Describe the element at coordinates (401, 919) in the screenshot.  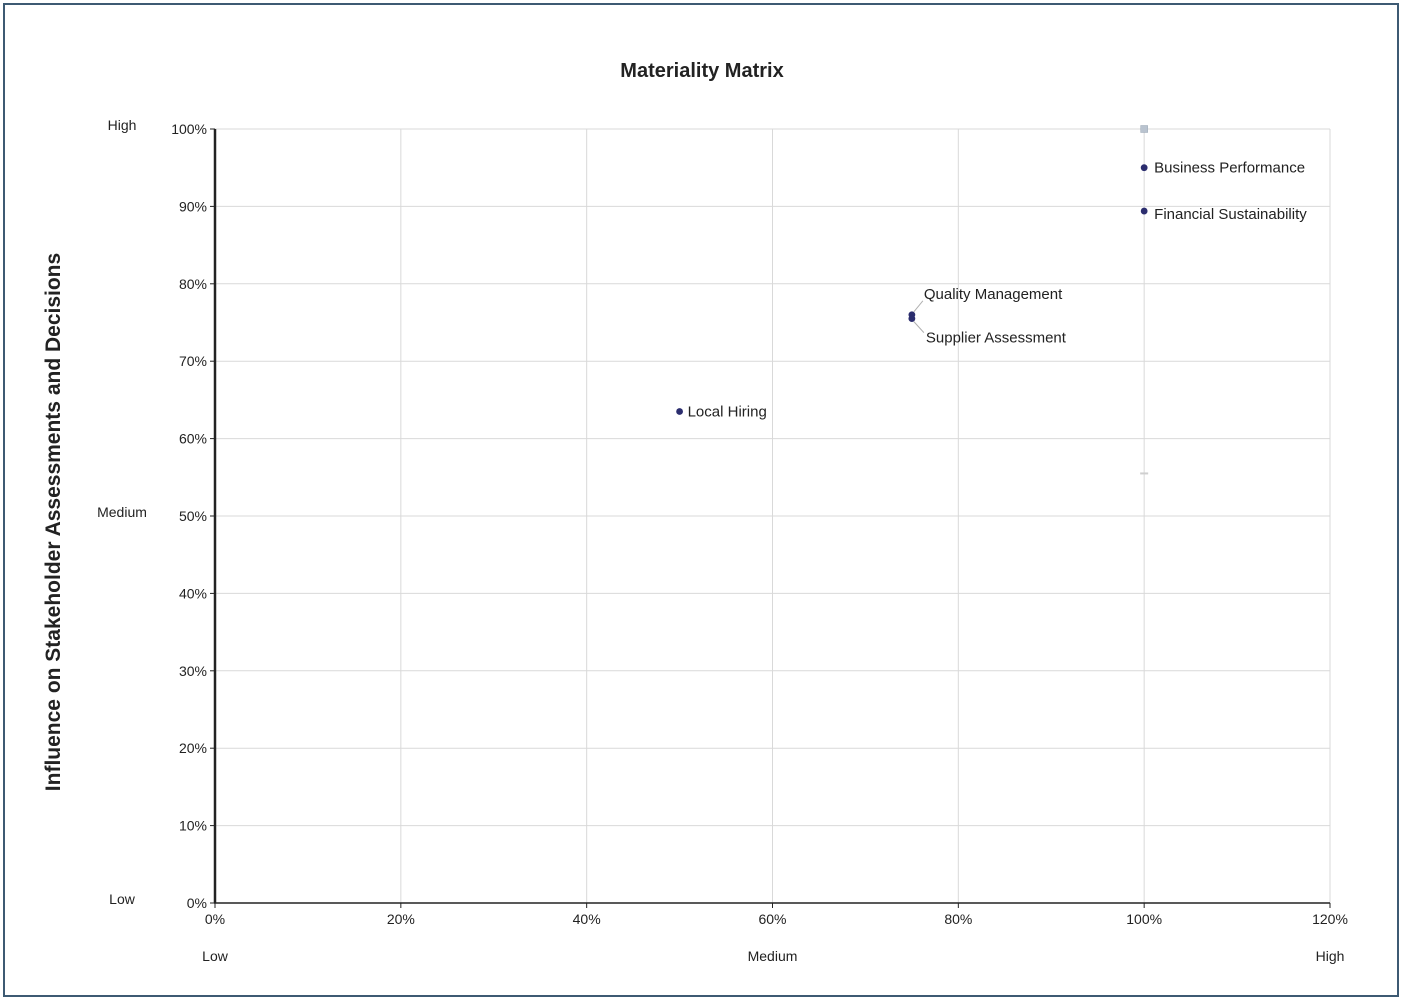
I see `x-tick-label: 20%` at that location.